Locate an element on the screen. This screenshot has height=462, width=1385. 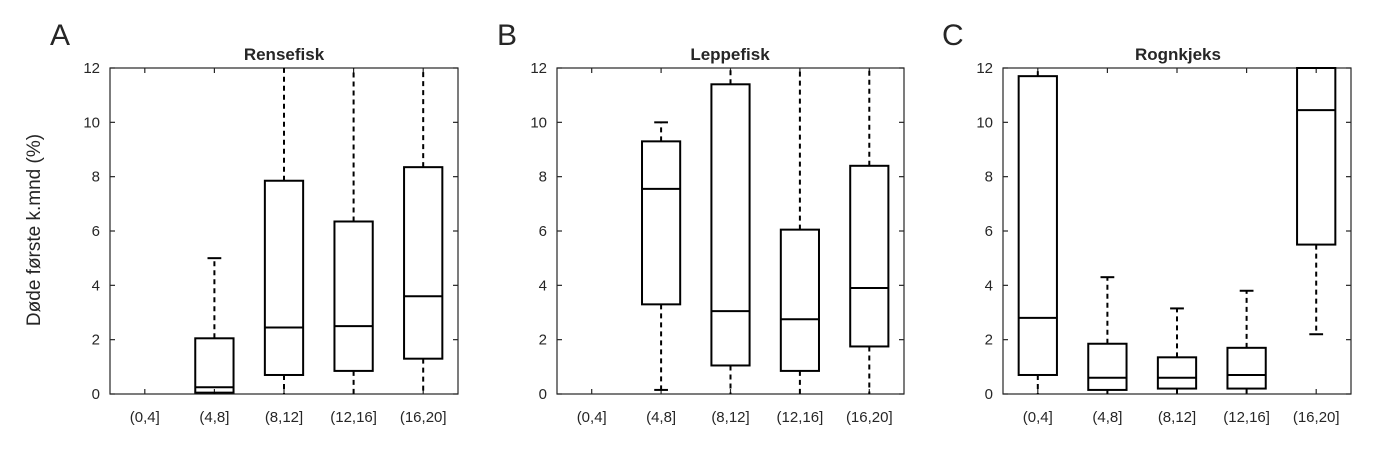
panel-title: Rensefisk is located at coordinates (284, 54).